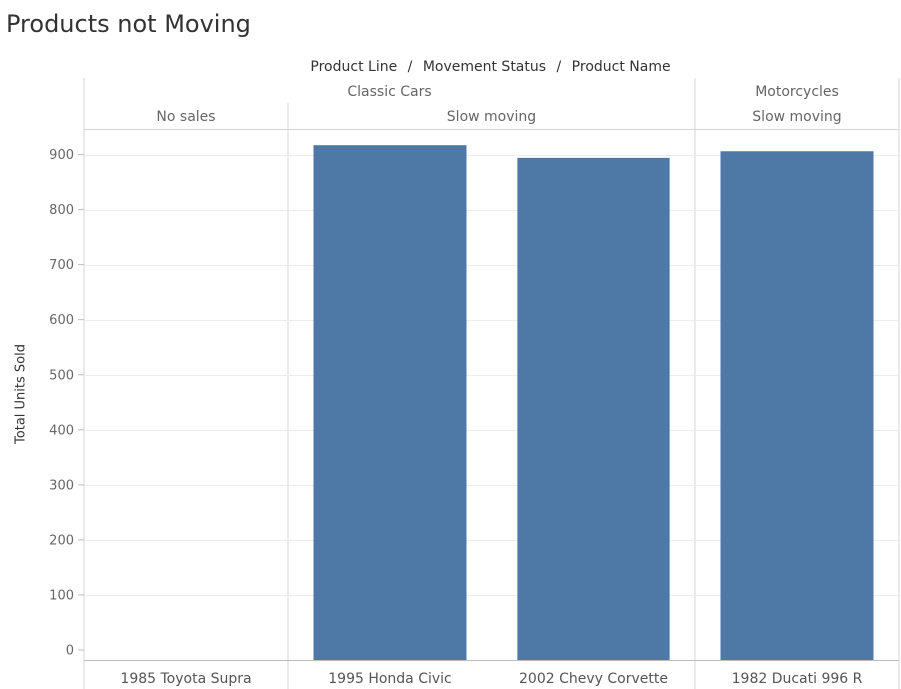 The height and width of the screenshot is (689, 901). I want to click on x-tick-label: 1985 Toyota Supra, so click(185, 679).